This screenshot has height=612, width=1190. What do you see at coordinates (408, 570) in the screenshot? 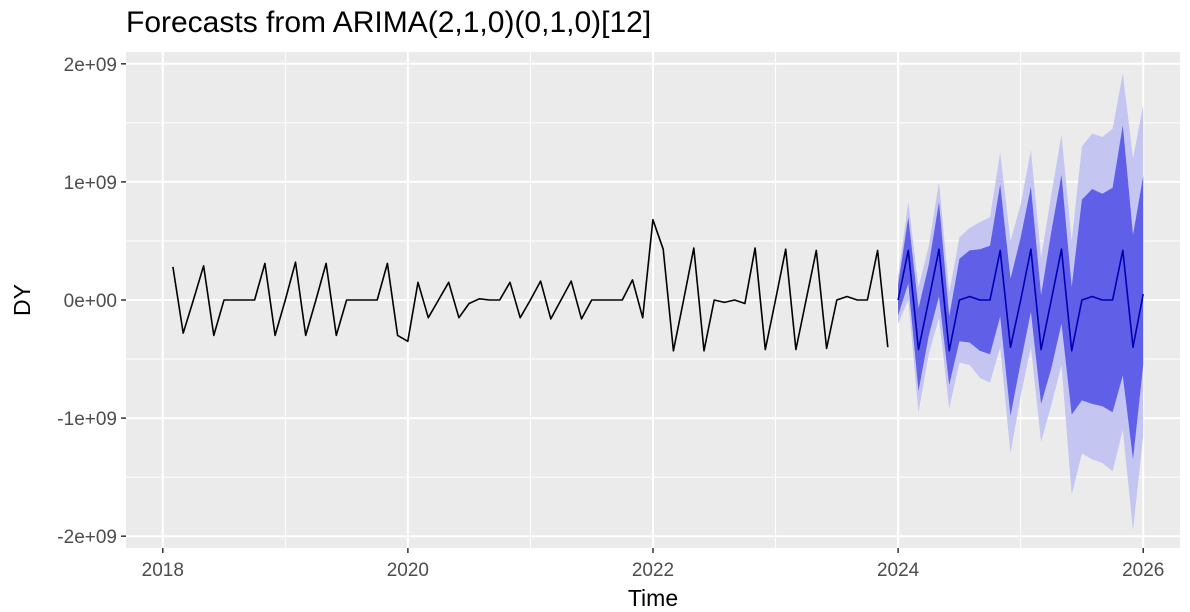
I see `x-tick-label: 2020` at bounding box center [408, 570].